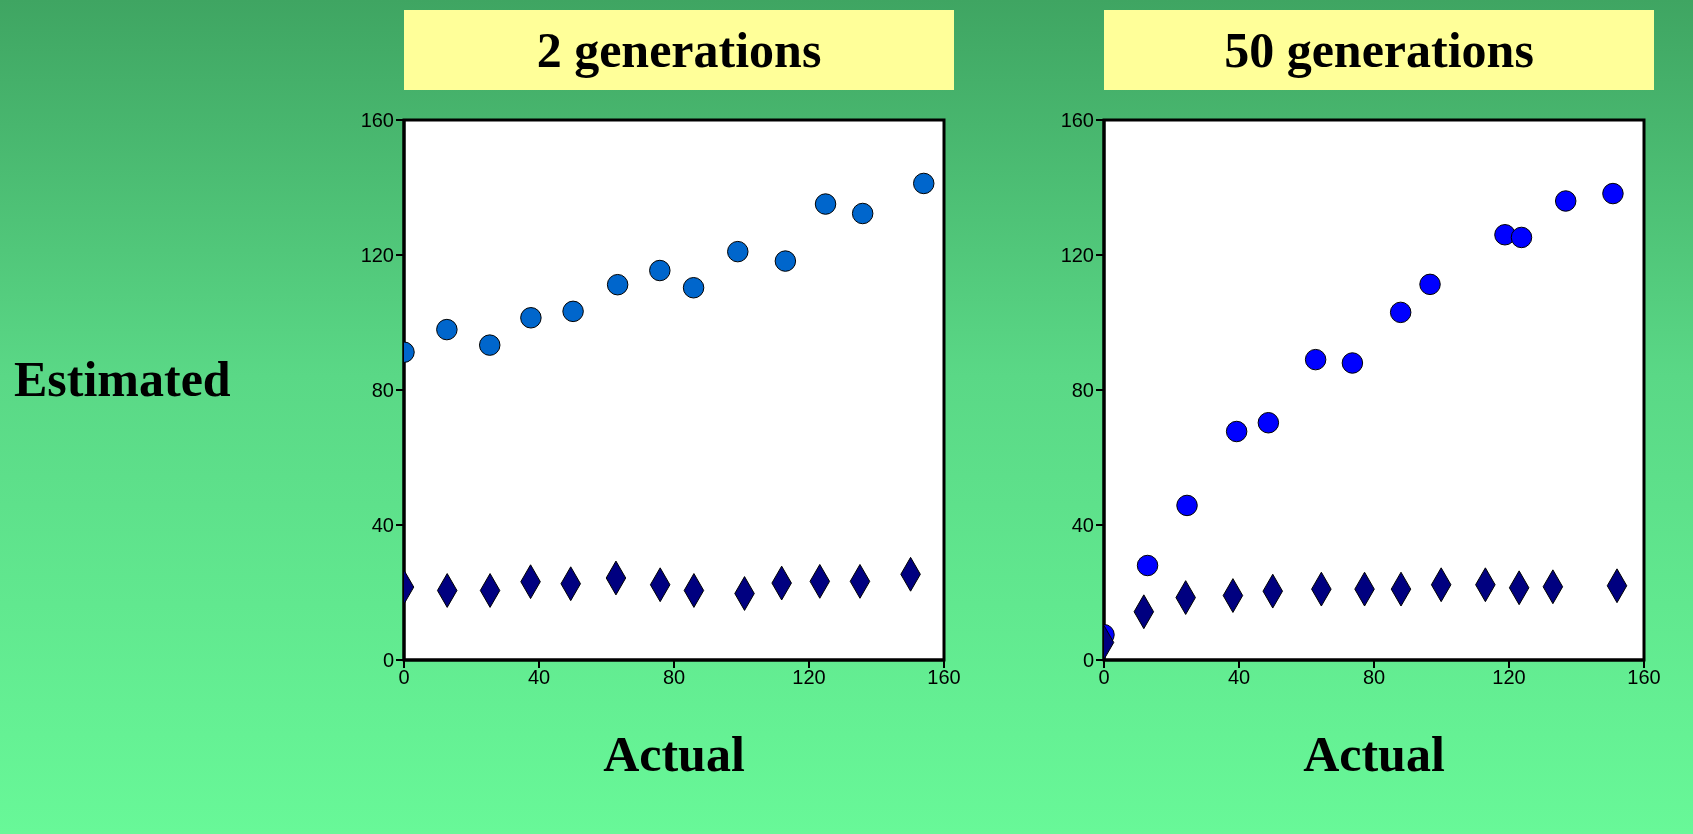 The width and height of the screenshot is (1693, 834). What do you see at coordinates (679, 50) in the screenshot?
I see `chart-title: 2 generations` at bounding box center [679, 50].